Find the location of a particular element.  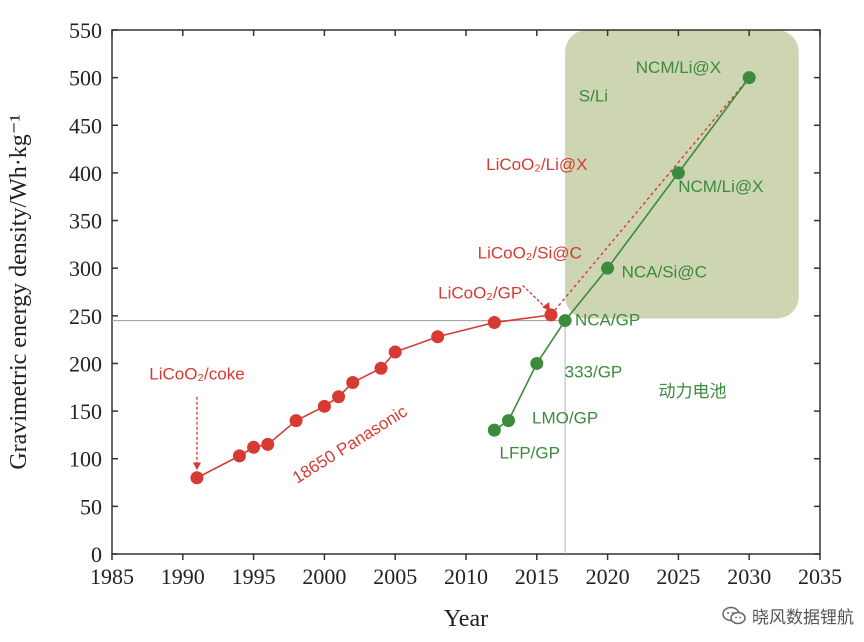

annotation-label: LMO/GP is located at coordinates (565, 417).